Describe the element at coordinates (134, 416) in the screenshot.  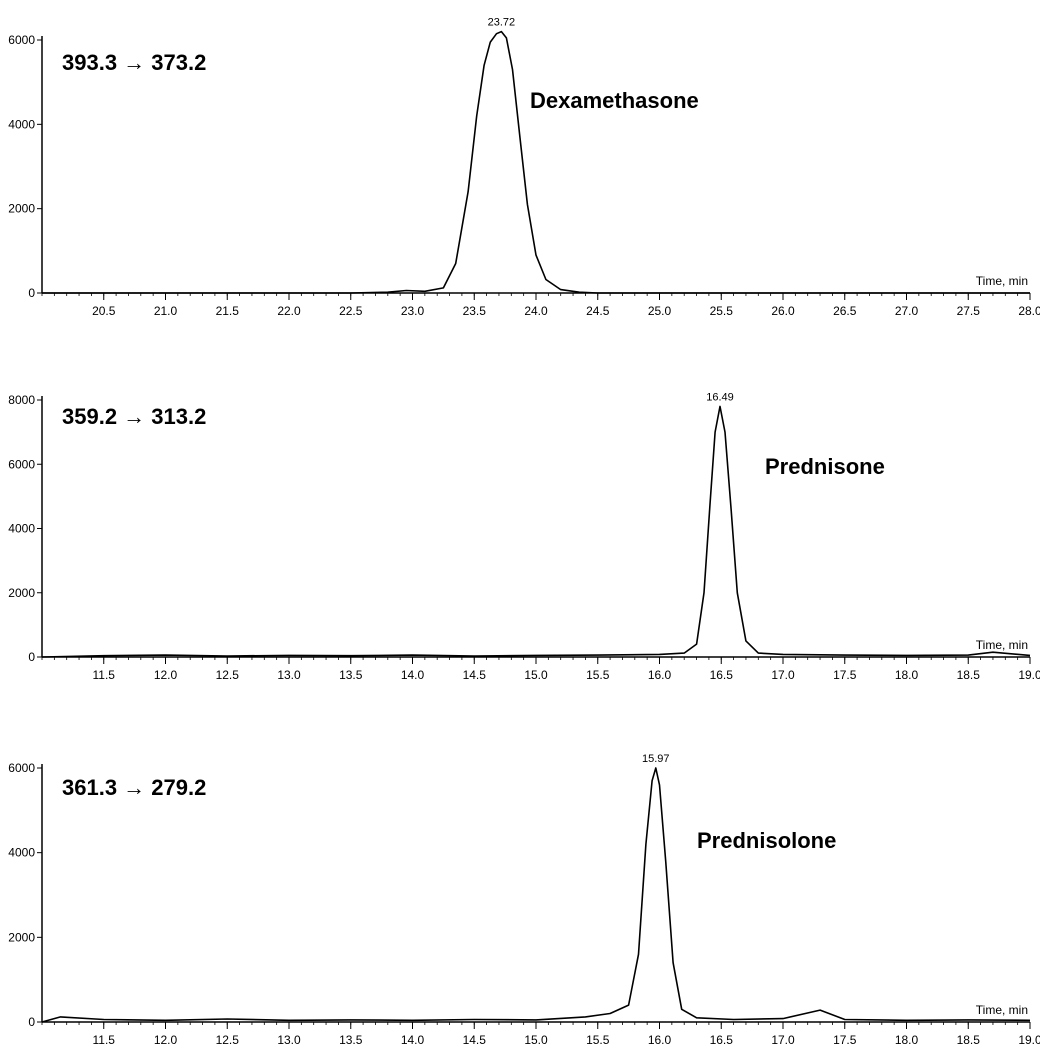
I see `mrm-transition-label: 359.2 → 313.2` at that location.